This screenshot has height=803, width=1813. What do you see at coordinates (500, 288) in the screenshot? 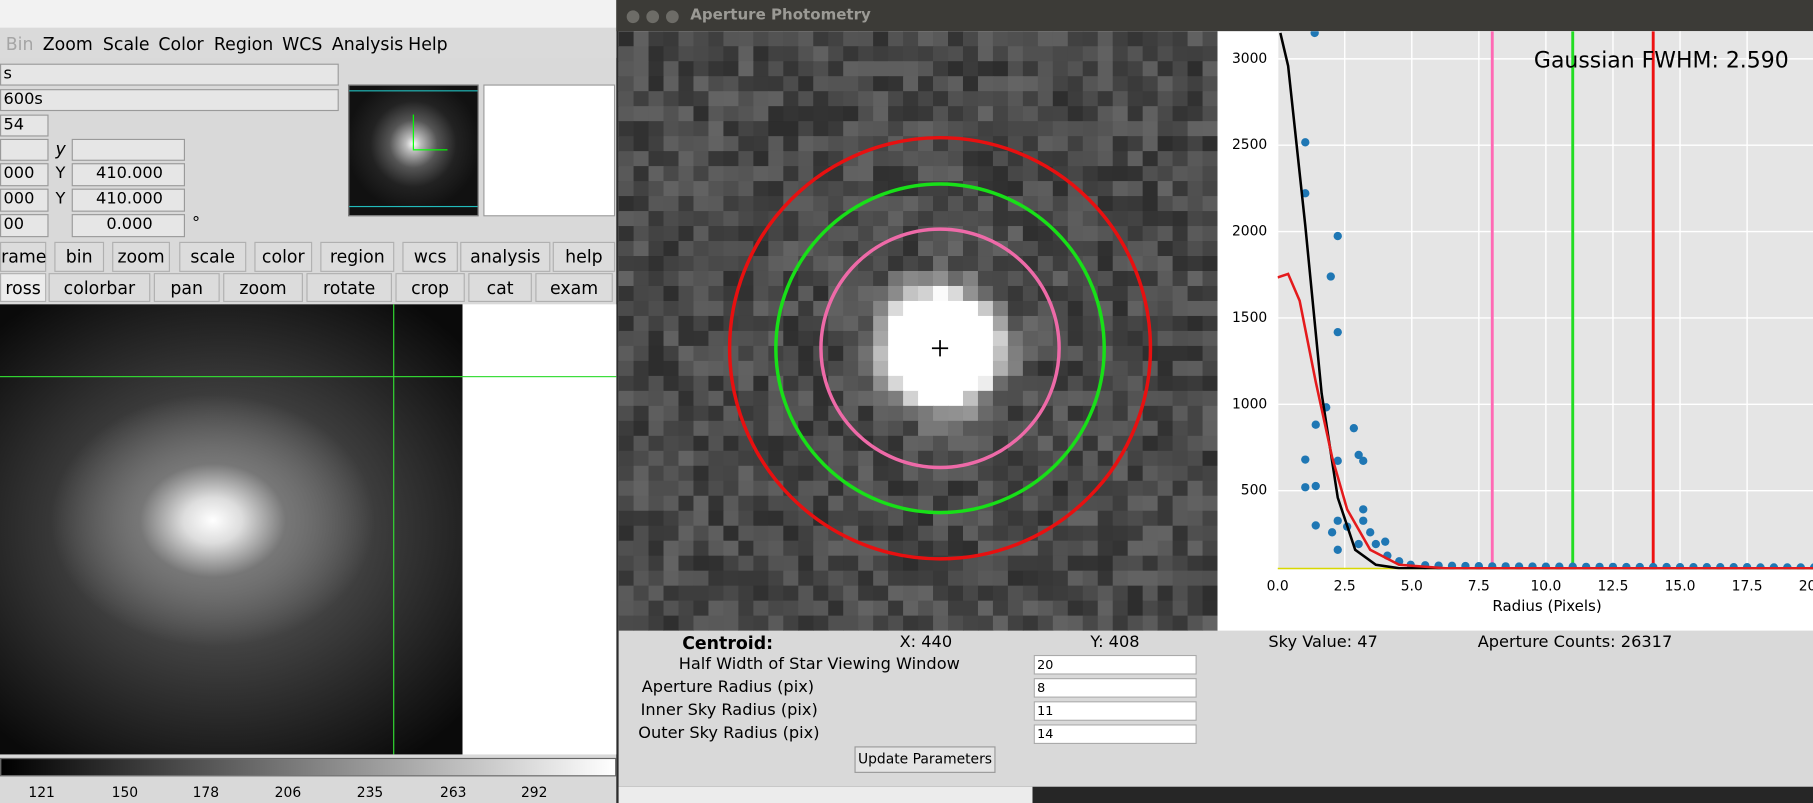
I see `button: cat` at bounding box center [500, 288].